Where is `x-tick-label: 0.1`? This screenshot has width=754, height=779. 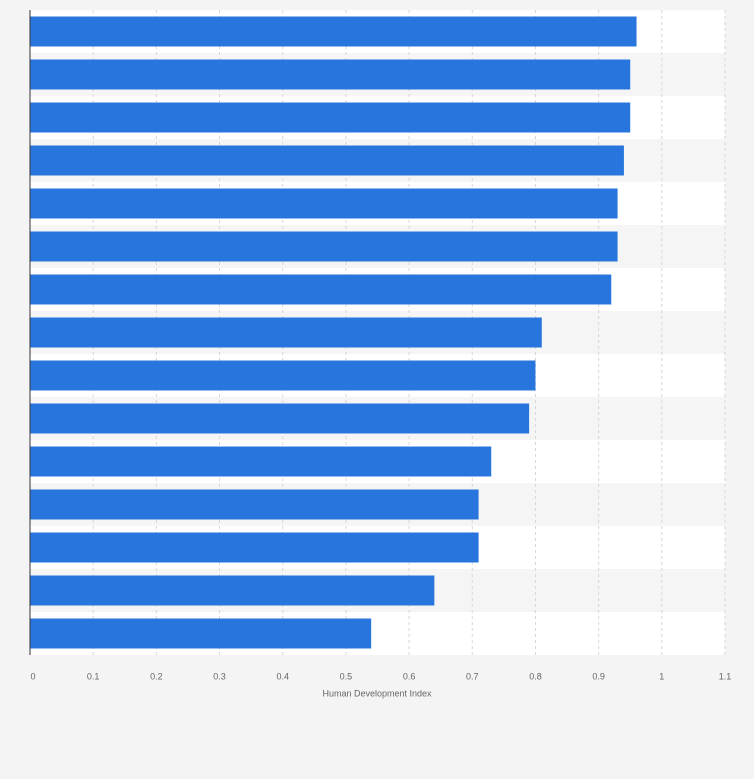 x-tick-label: 0.1 is located at coordinates (93, 676).